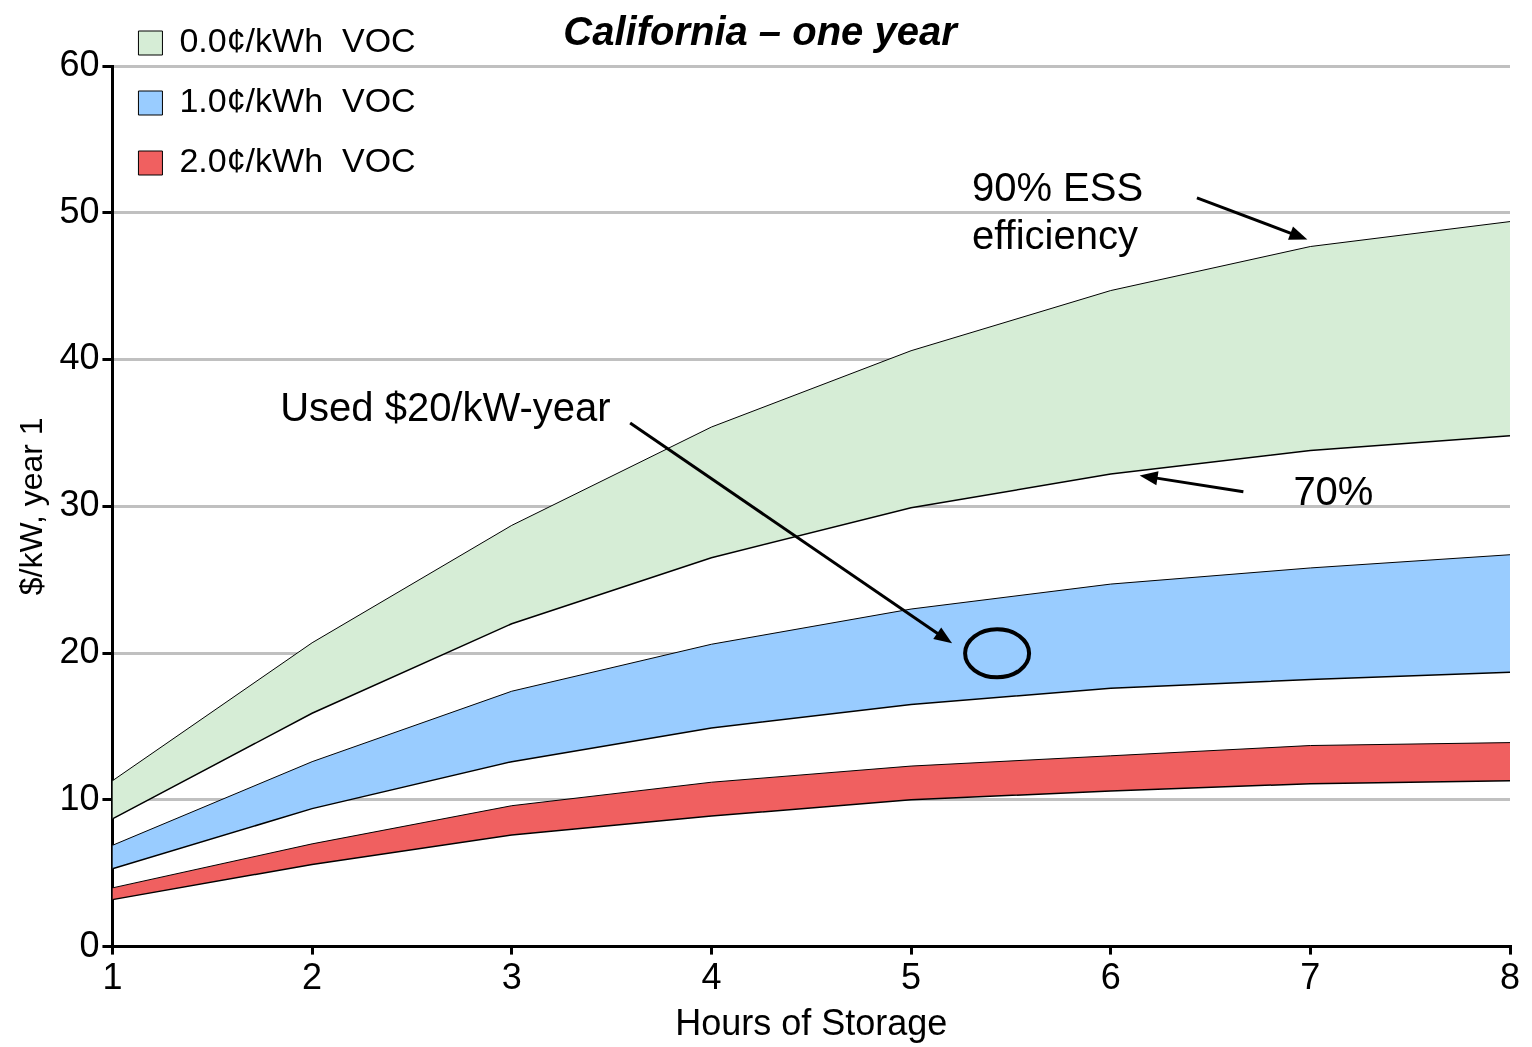  I want to click on annotation: Used $20/kW-year, so click(445, 407).